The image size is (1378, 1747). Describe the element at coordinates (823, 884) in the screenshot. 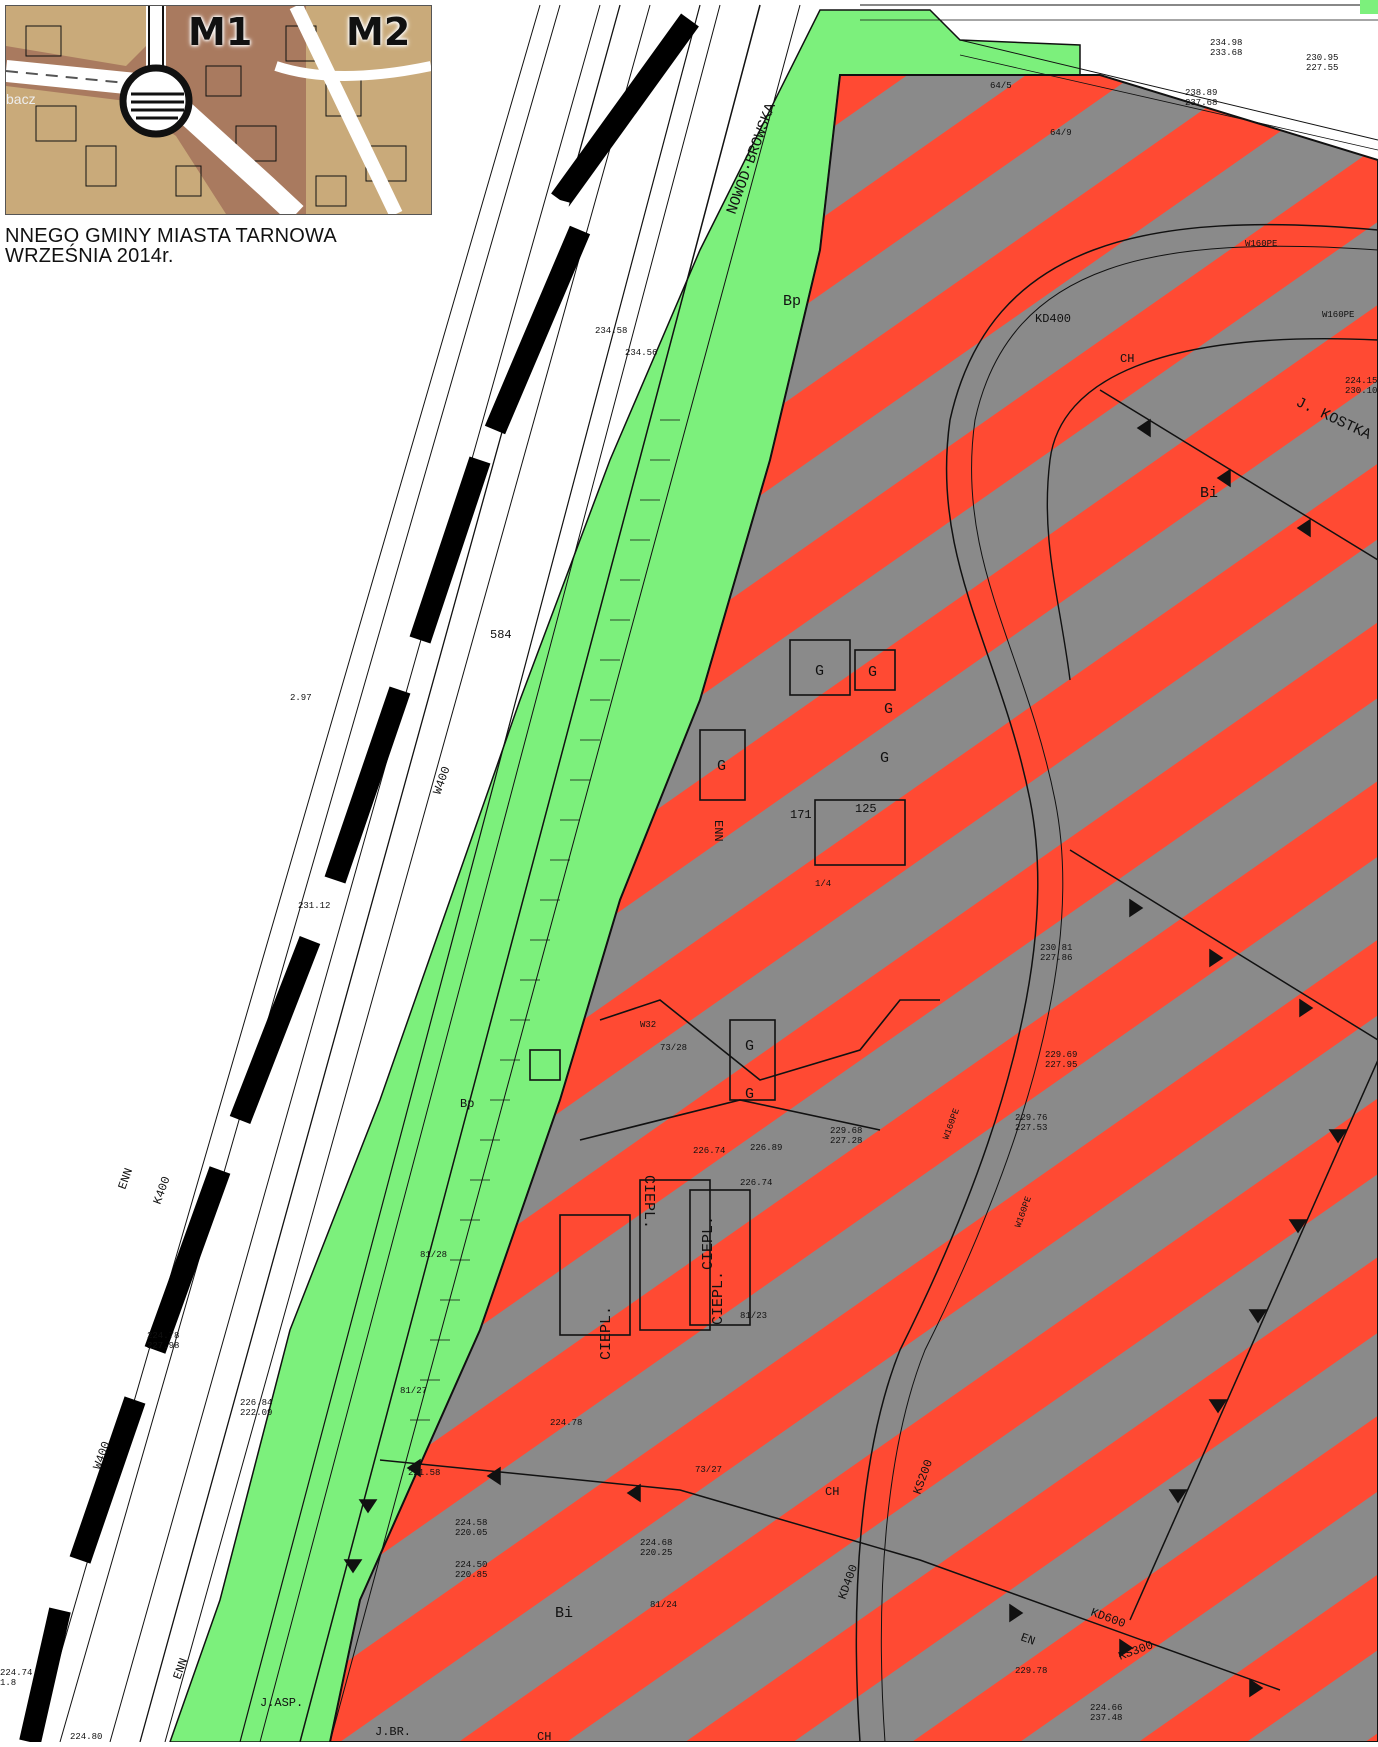

I see `label-1-4: 1/4` at that location.